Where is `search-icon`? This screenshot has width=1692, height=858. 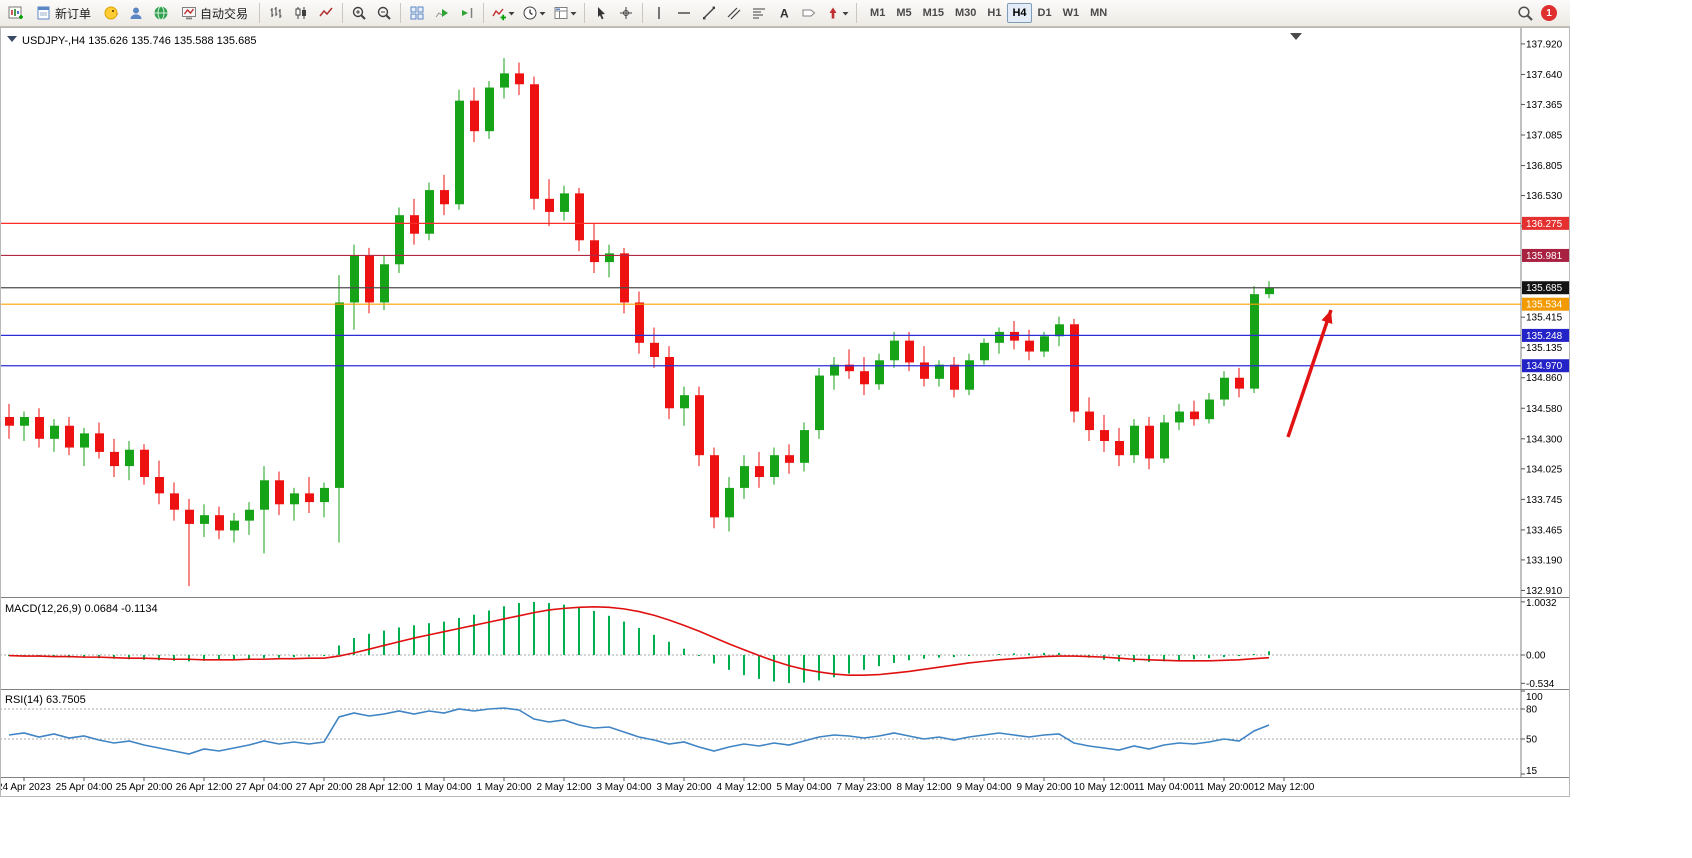 search-icon is located at coordinates (1525, 13).